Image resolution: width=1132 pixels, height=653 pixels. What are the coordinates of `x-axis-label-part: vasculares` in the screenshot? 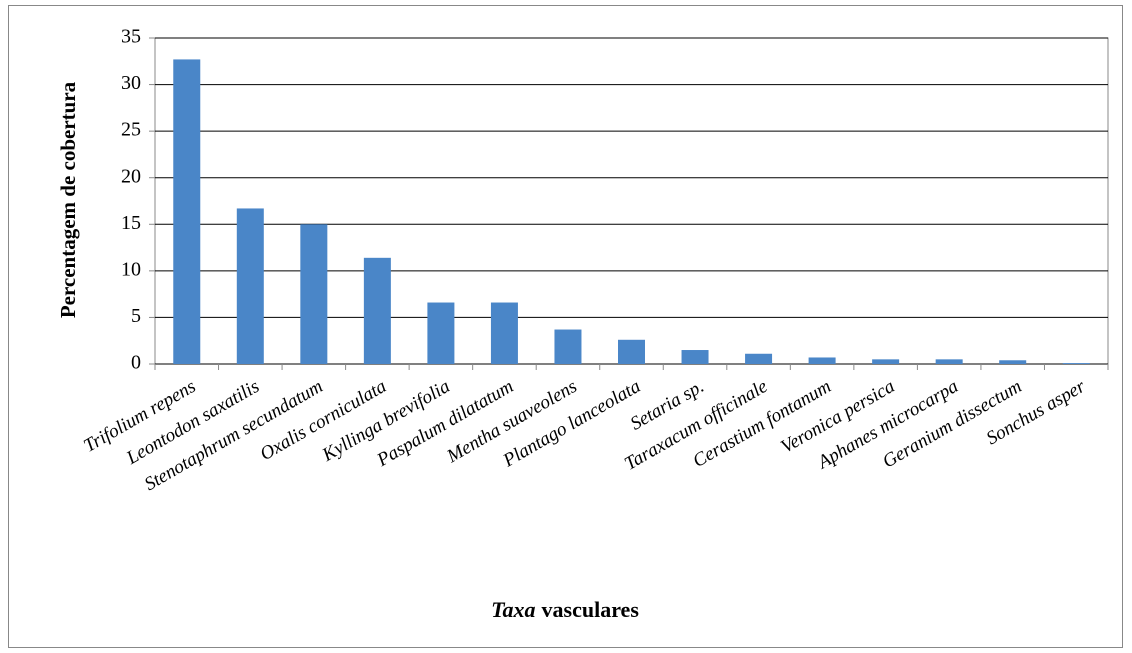 It's located at (591, 609).